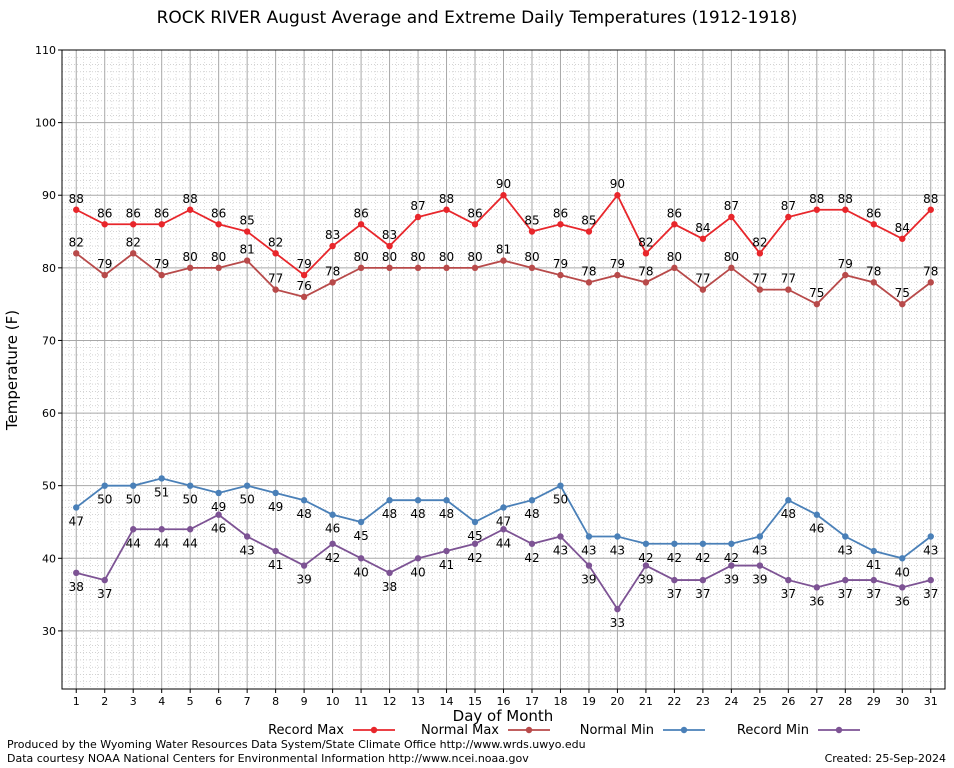  What do you see at coordinates (306, 730) in the screenshot?
I see `legend-label: Record Max` at bounding box center [306, 730].